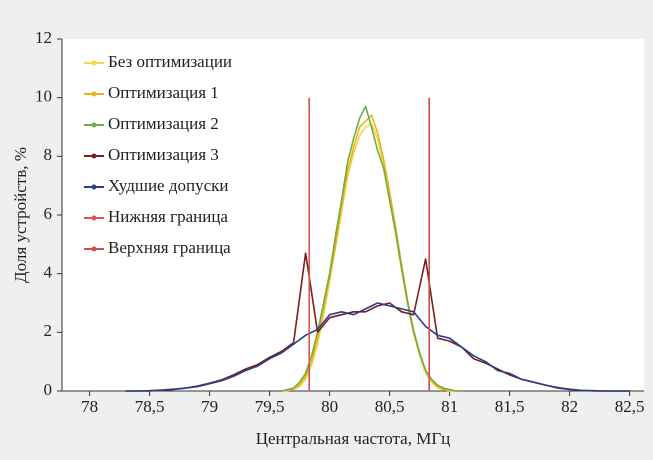 The image size is (653, 460). I want to click on x-tick-label: 82,5, so click(630, 406).